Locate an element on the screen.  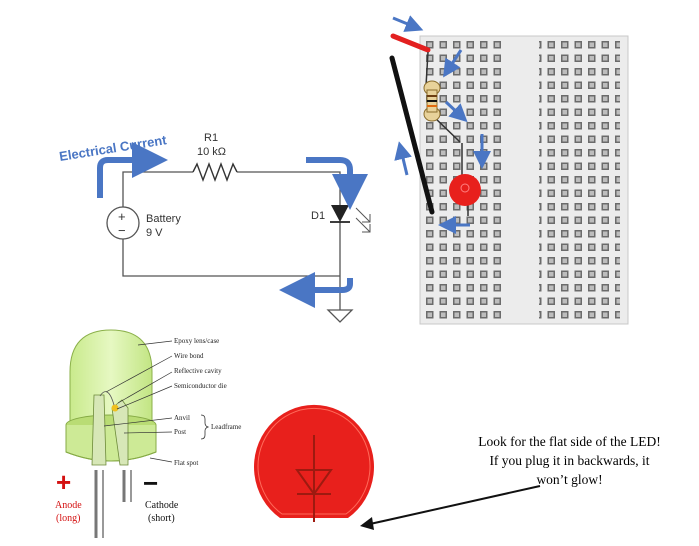
note-line-2: If you plug it in backwards, it is located at coordinates (569, 460).